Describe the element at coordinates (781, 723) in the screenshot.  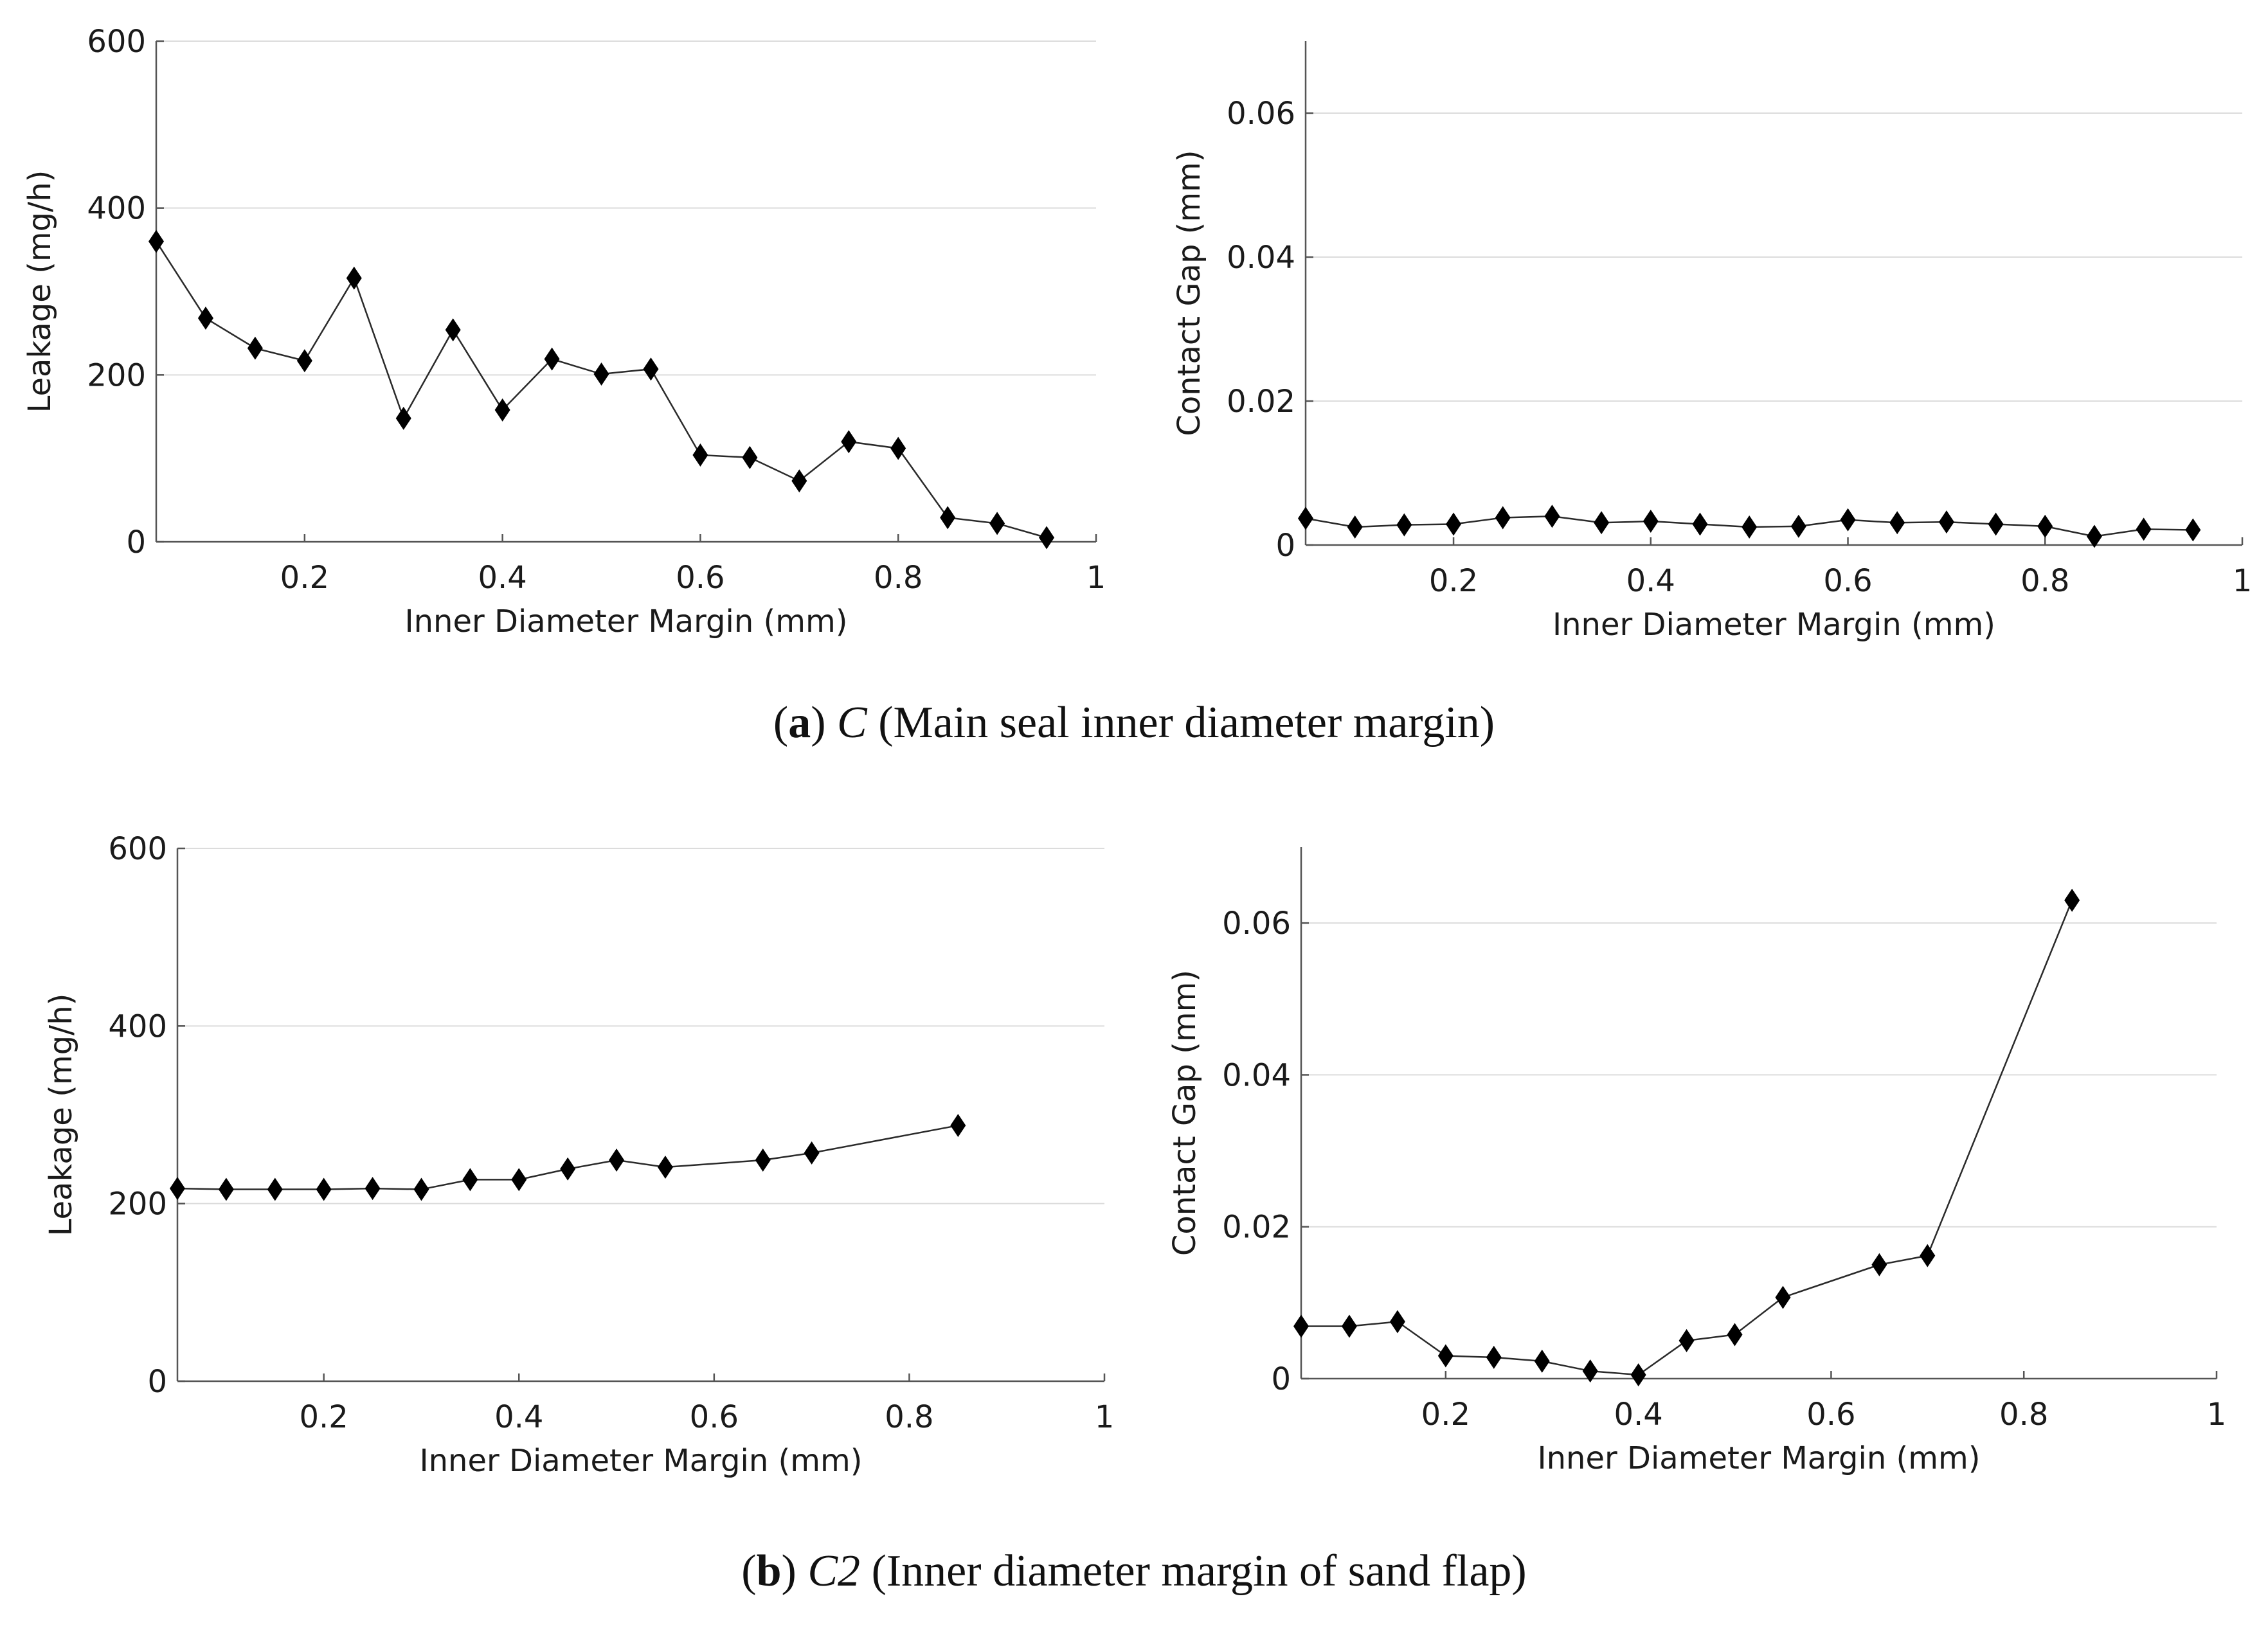
I see `caption-a-open: (` at that location.